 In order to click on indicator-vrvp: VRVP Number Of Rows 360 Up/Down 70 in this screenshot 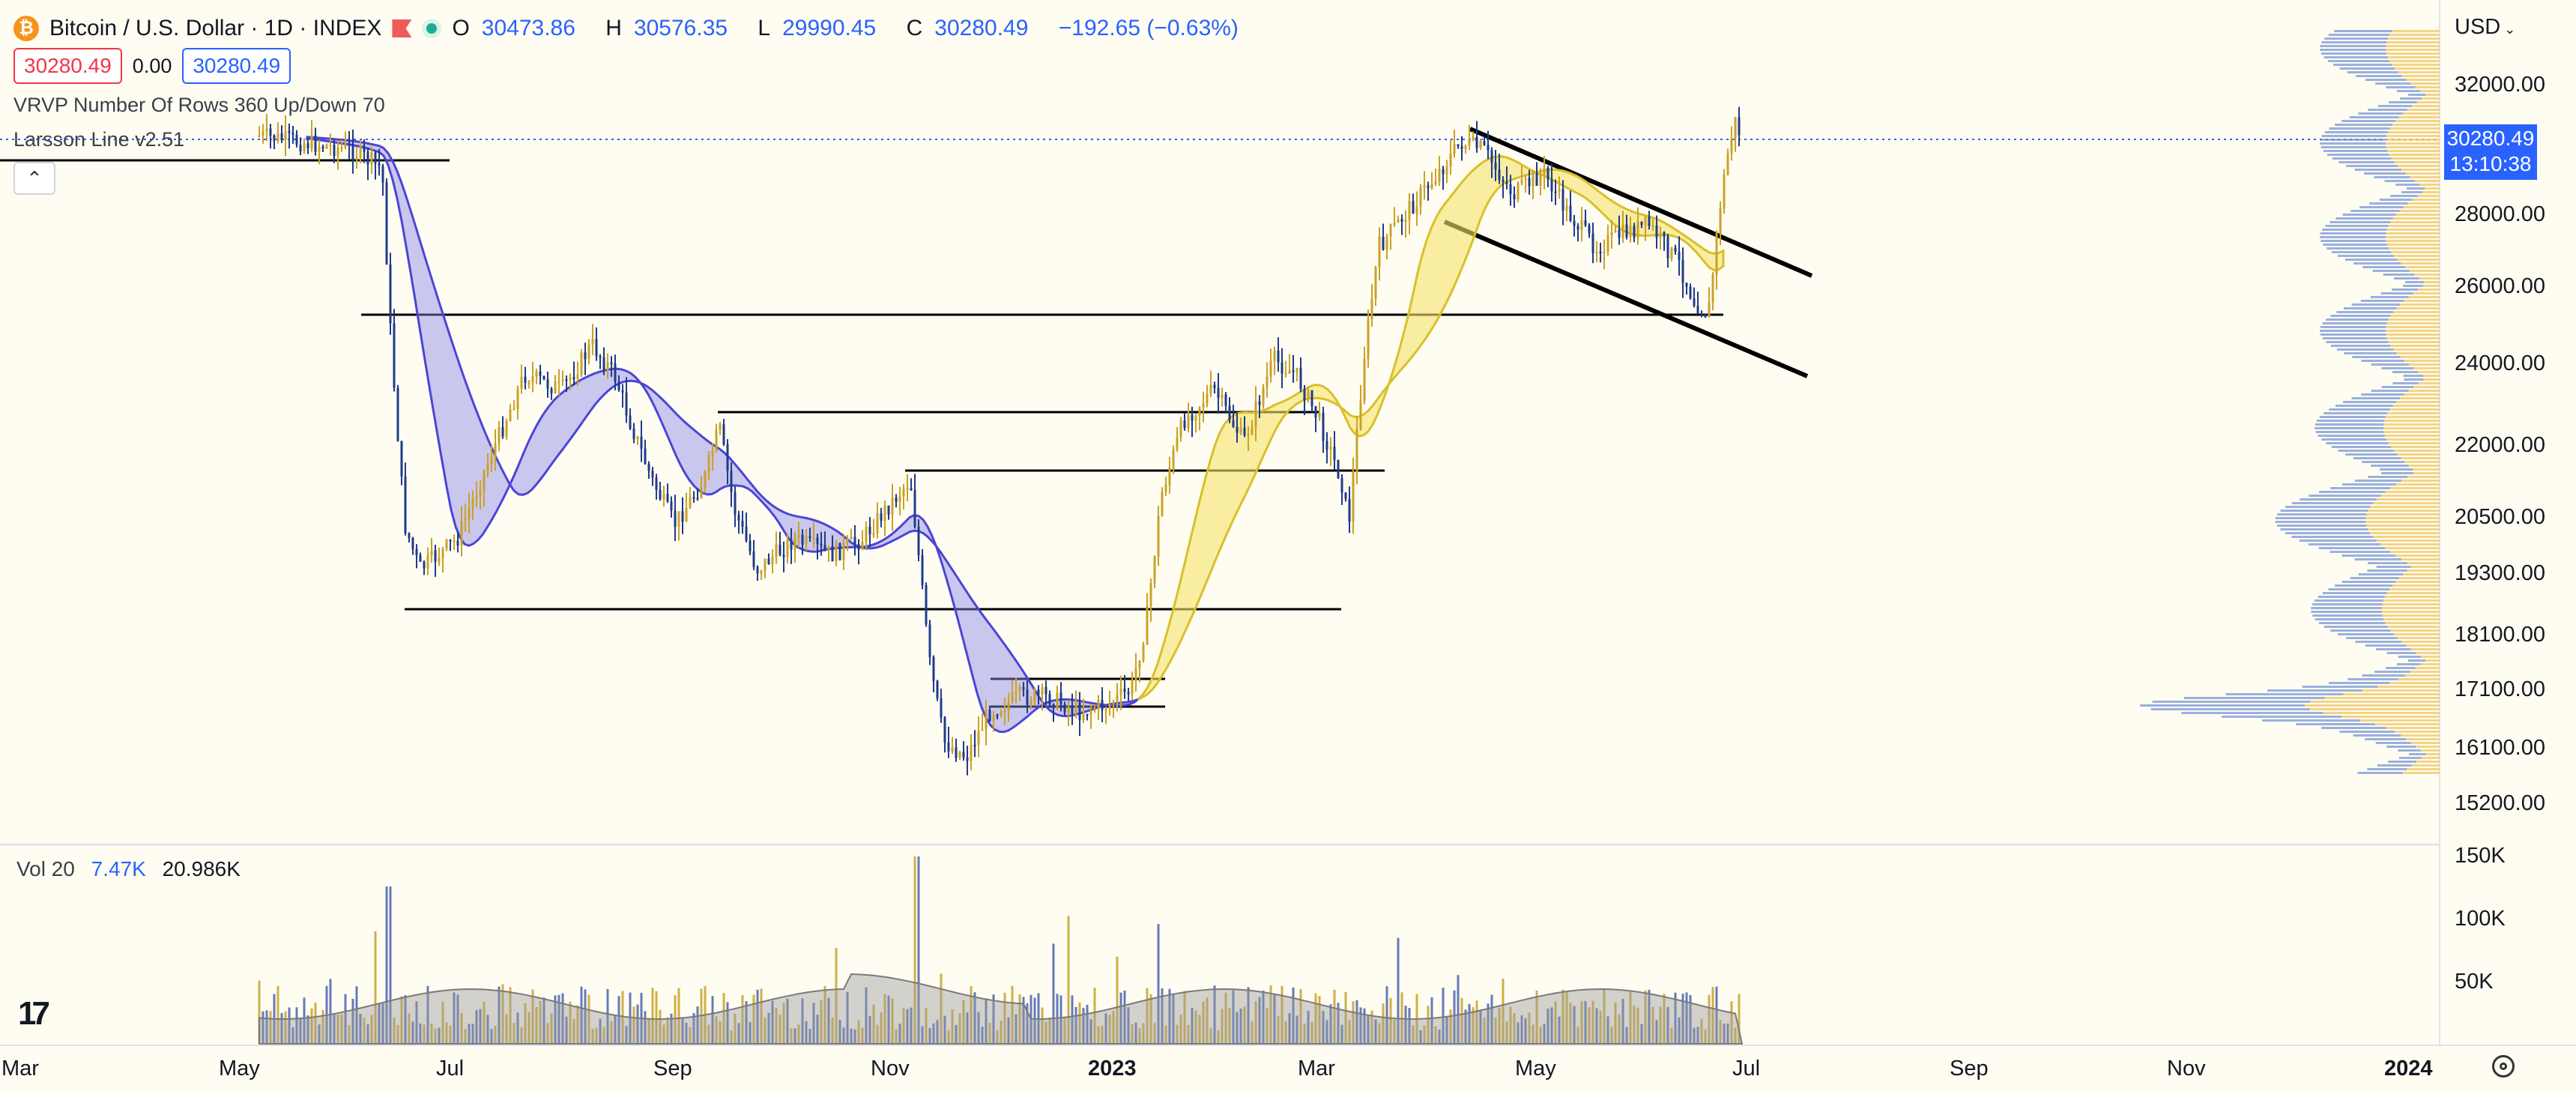, I will do `click(199, 105)`.